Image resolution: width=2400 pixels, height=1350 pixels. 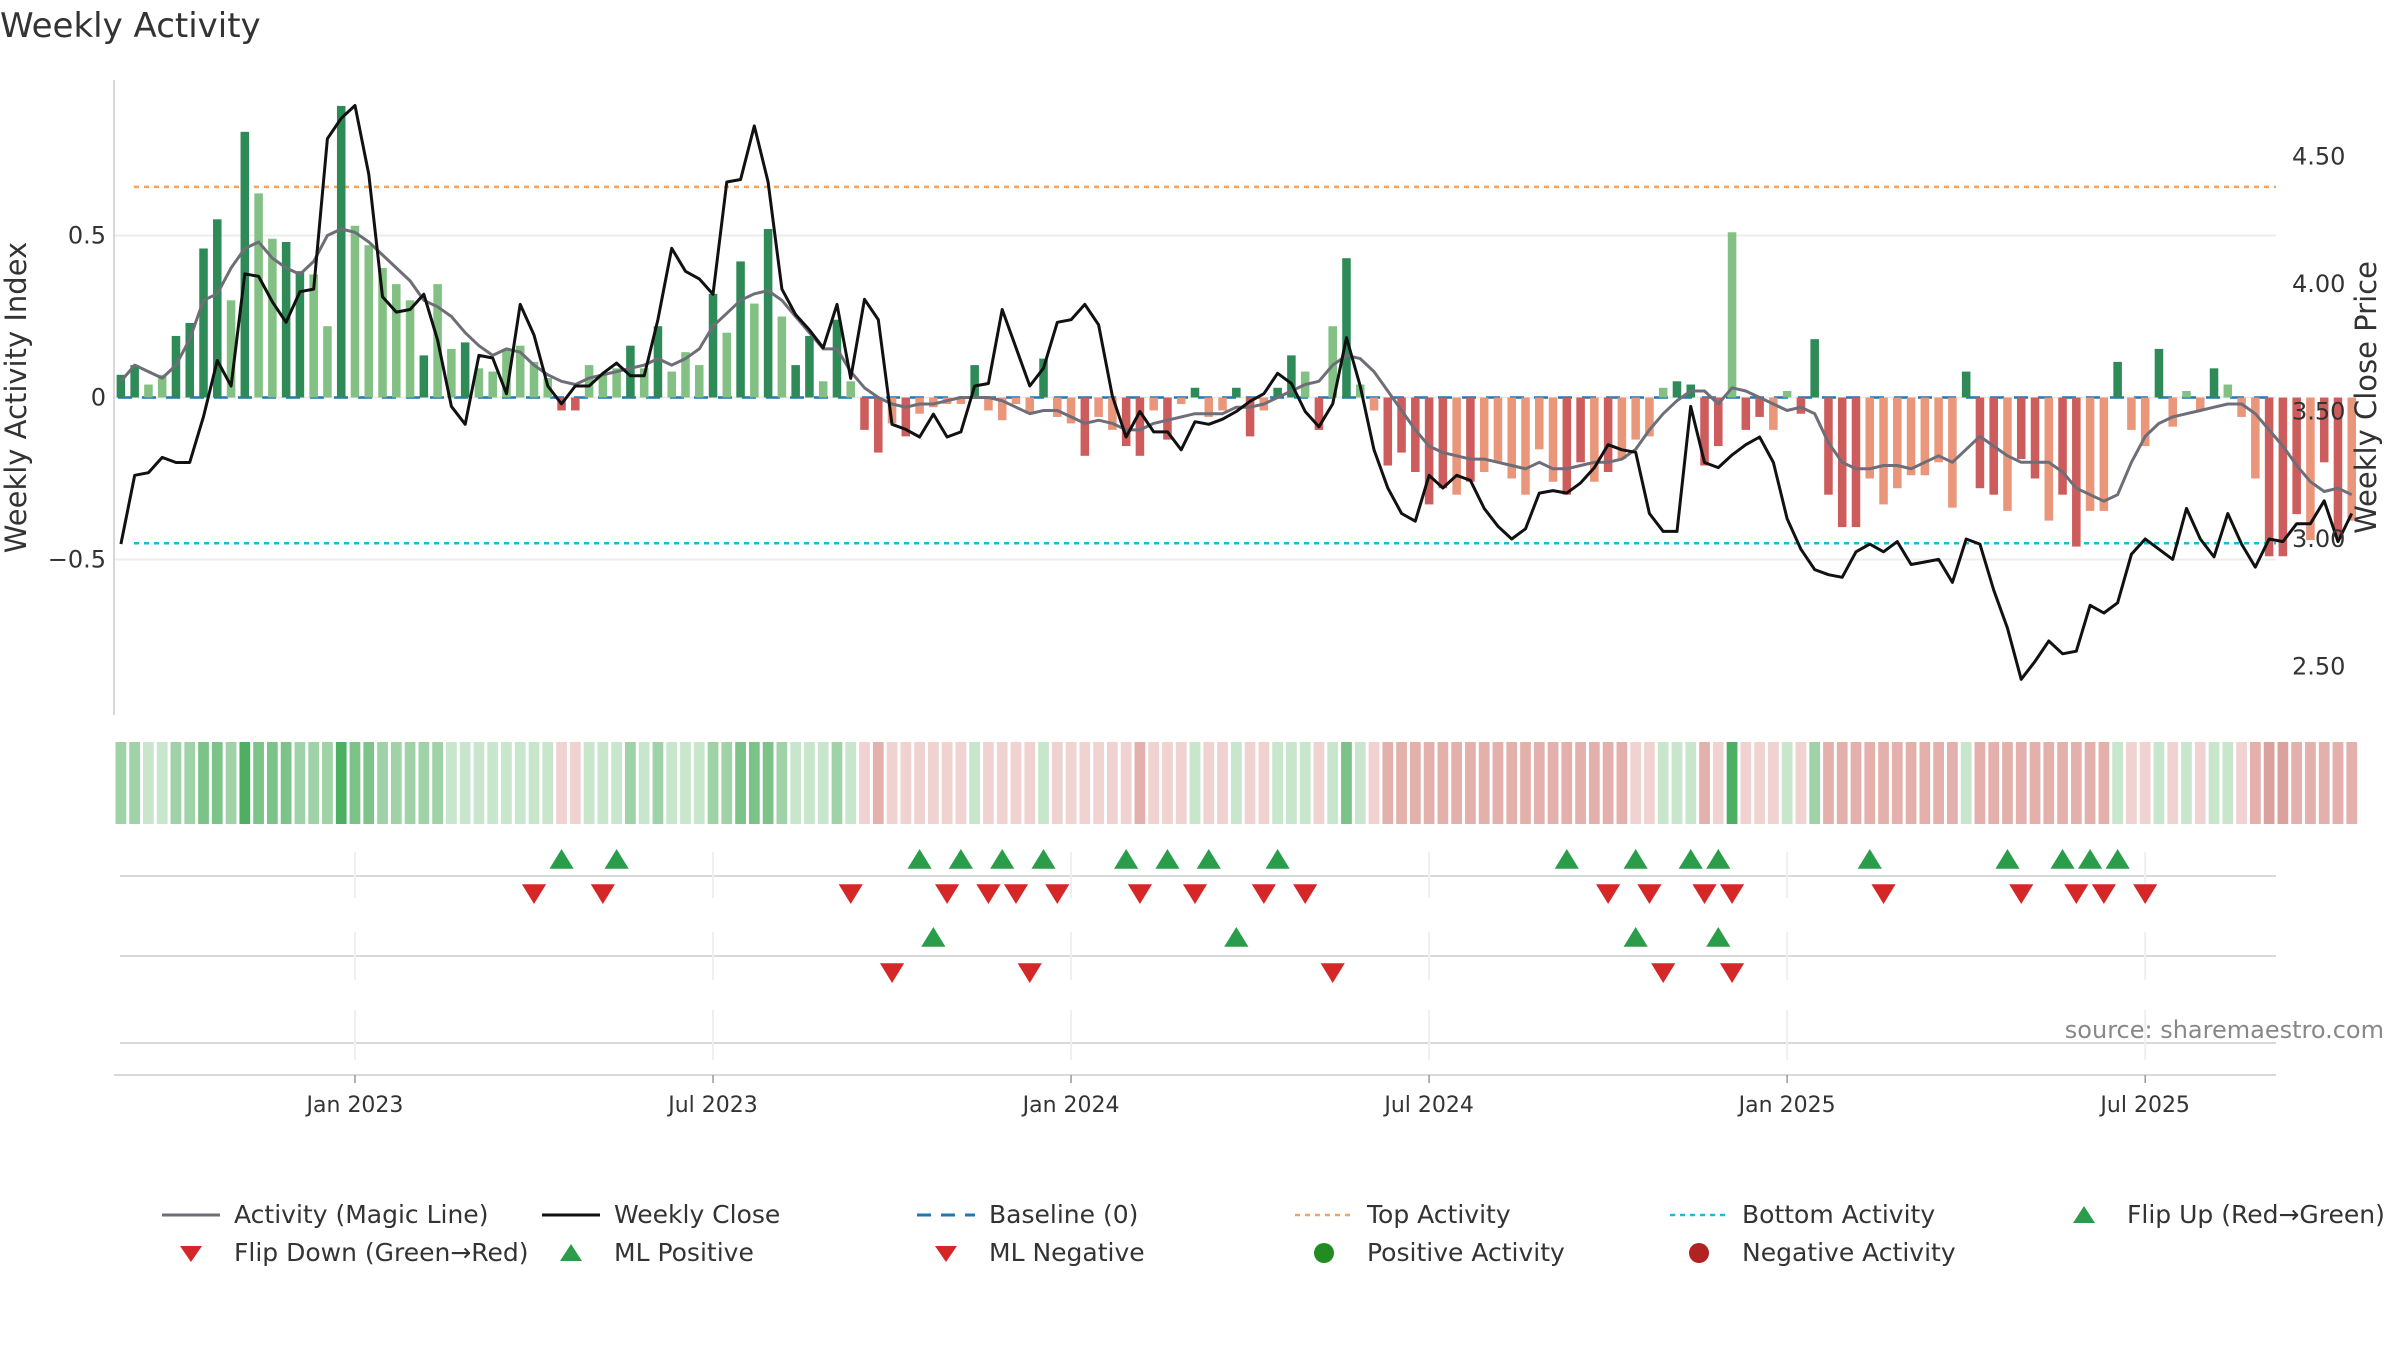 What do you see at coordinates (1635, 937) in the screenshot?
I see `ml-positive-marker` at bounding box center [1635, 937].